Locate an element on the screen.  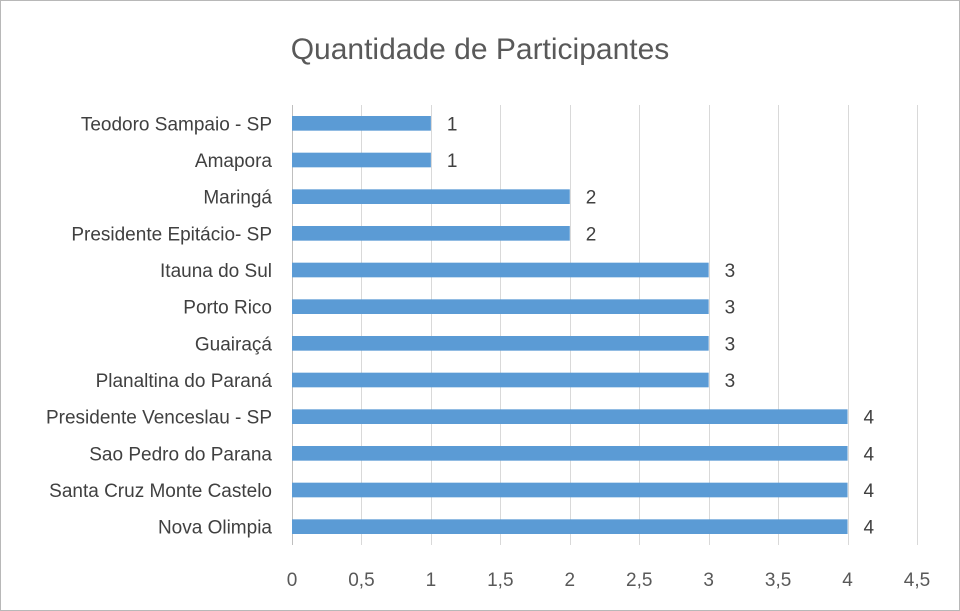
x-tick-label: 1 is located at coordinates (431, 580).